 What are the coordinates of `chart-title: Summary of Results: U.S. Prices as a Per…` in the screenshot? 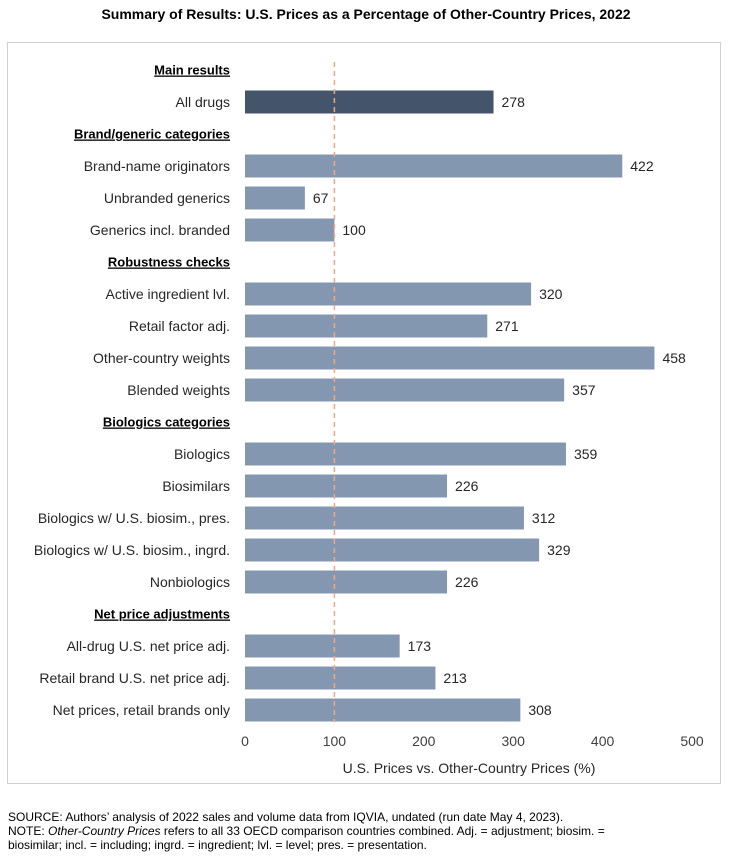 It's located at (366, 14).